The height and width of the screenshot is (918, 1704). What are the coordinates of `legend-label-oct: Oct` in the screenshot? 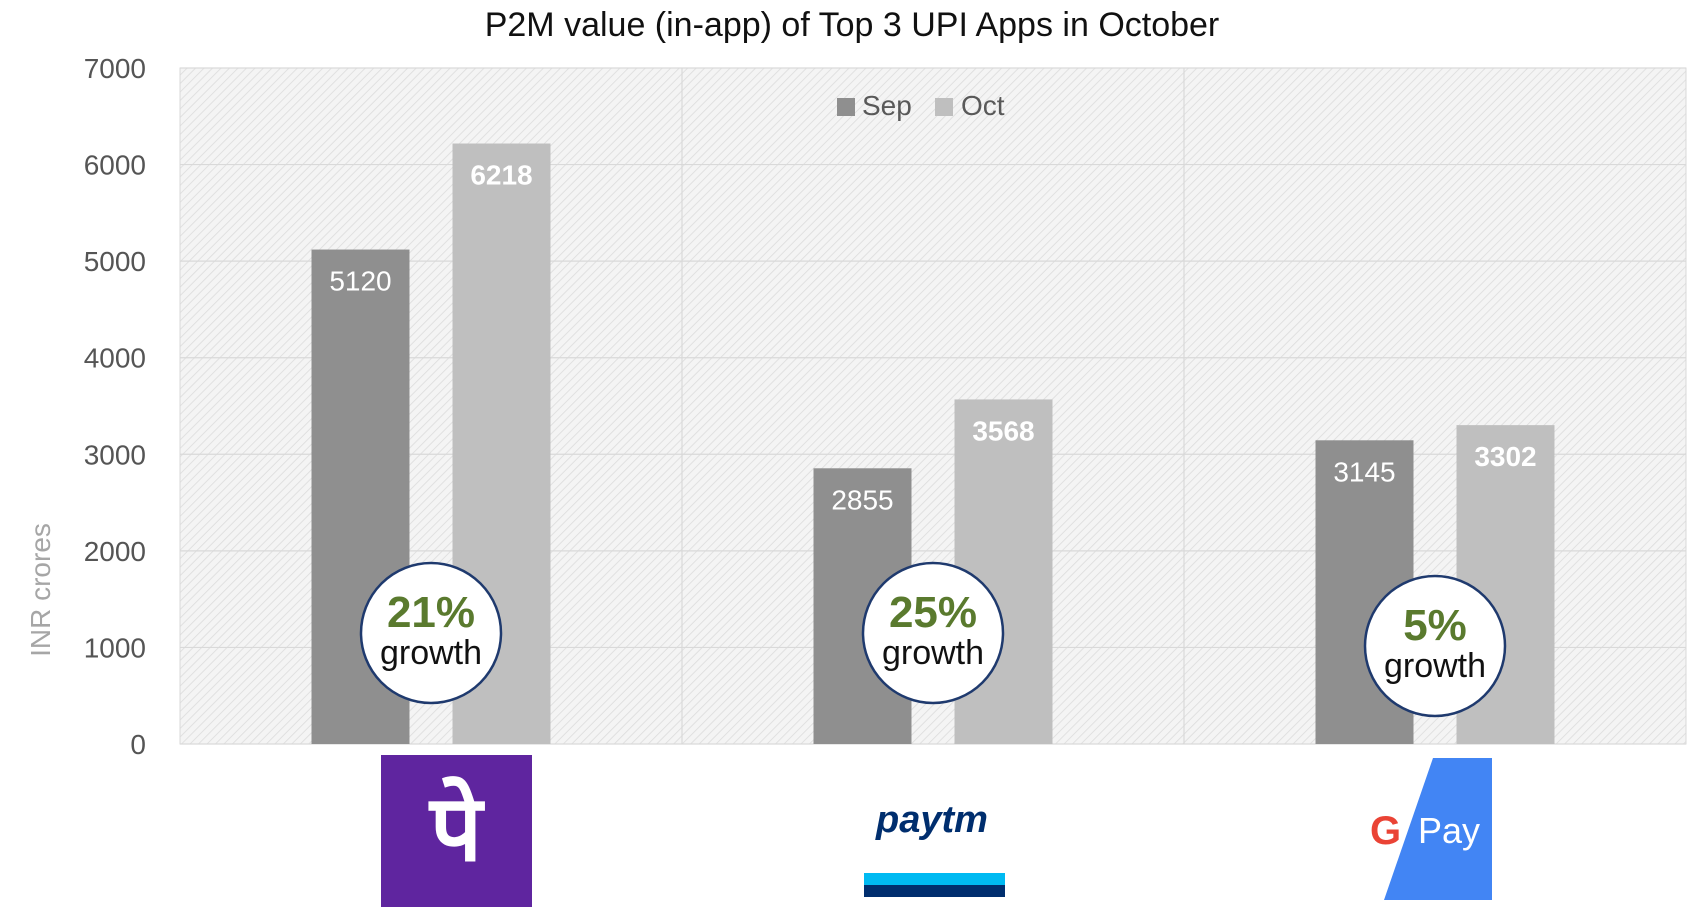 It's located at (983, 105).